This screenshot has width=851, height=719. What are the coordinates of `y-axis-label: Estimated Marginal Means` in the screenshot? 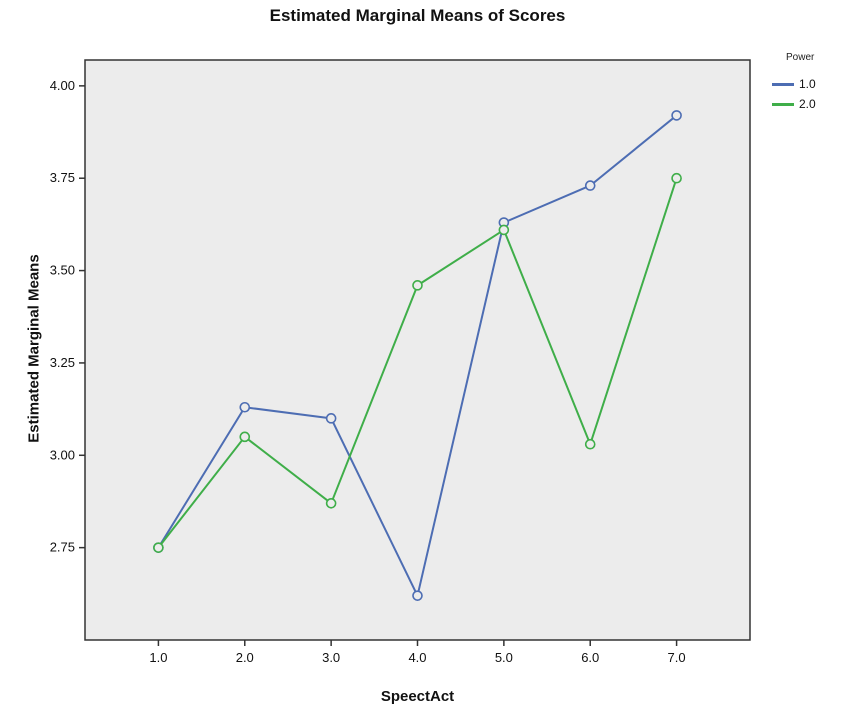 It's located at (34, 348).